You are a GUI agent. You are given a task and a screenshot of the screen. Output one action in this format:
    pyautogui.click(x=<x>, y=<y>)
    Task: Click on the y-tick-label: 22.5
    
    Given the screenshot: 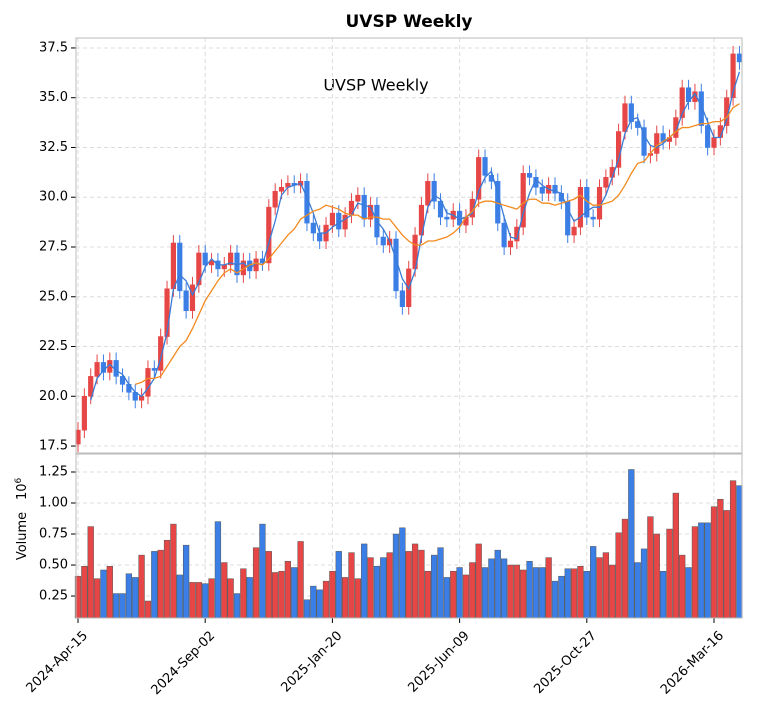 What is the action you would take?
    pyautogui.click(x=53, y=346)
    